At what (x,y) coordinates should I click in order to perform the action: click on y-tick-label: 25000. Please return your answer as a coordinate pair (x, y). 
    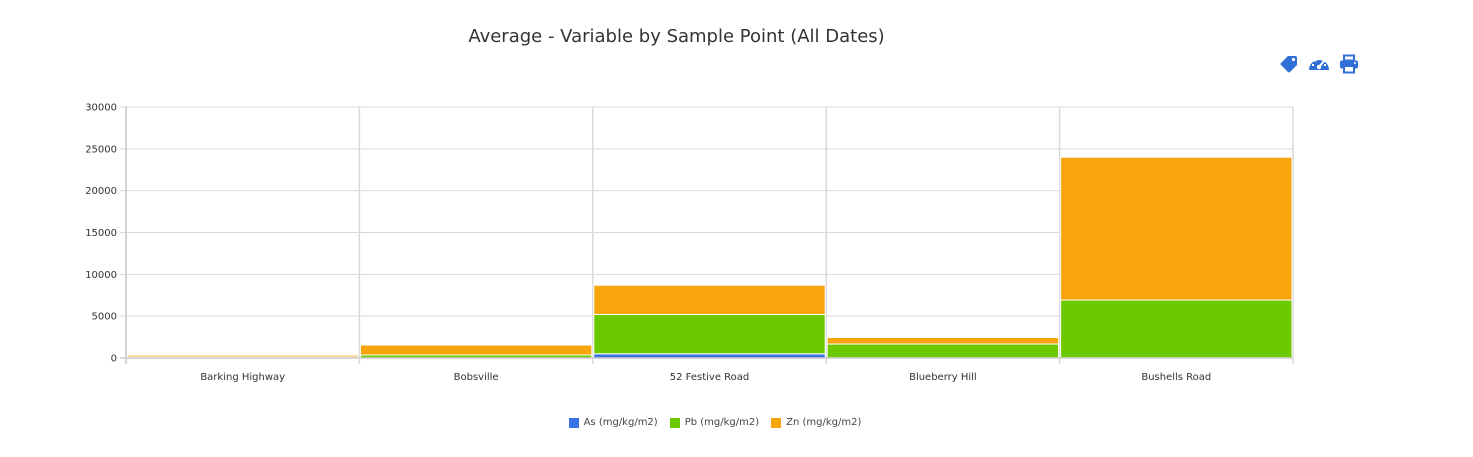
    Looking at the image, I should click on (101, 149).